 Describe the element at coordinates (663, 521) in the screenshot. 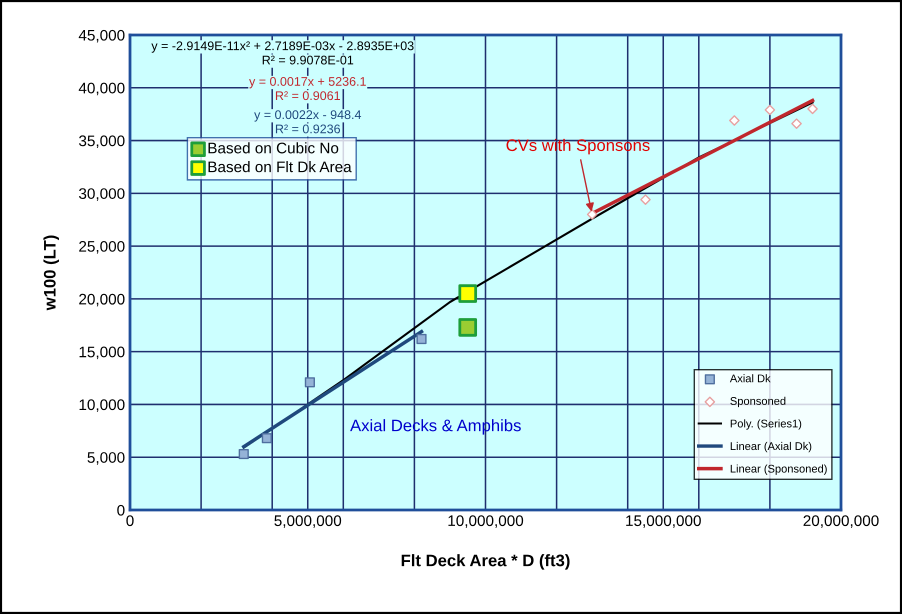

I see `x-tick-label: 15,000,000` at that location.